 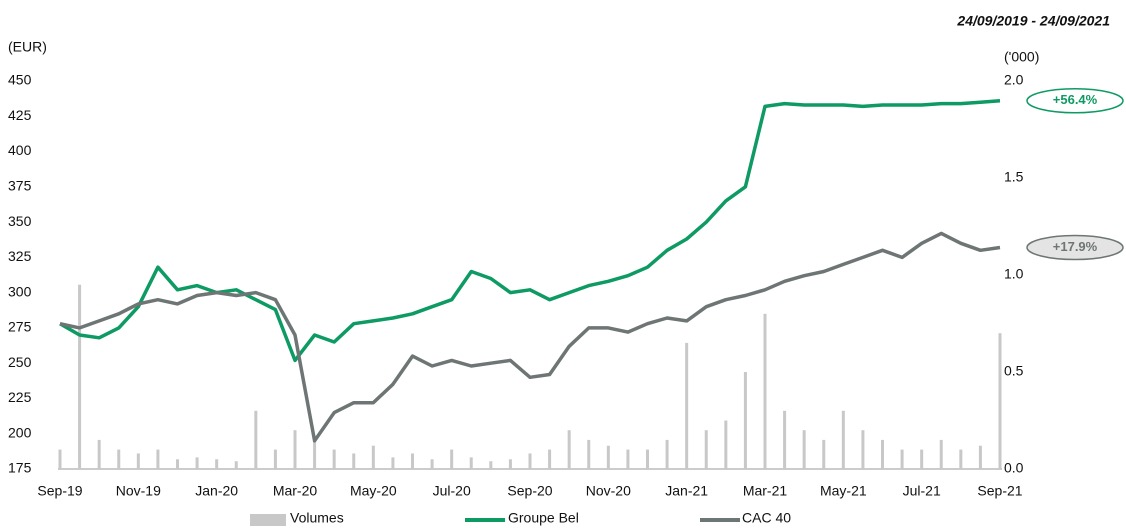 What do you see at coordinates (1014, 468) in the screenshot?
I see `y2-tick-label: 0.0` at bounding box center [1014, 468].